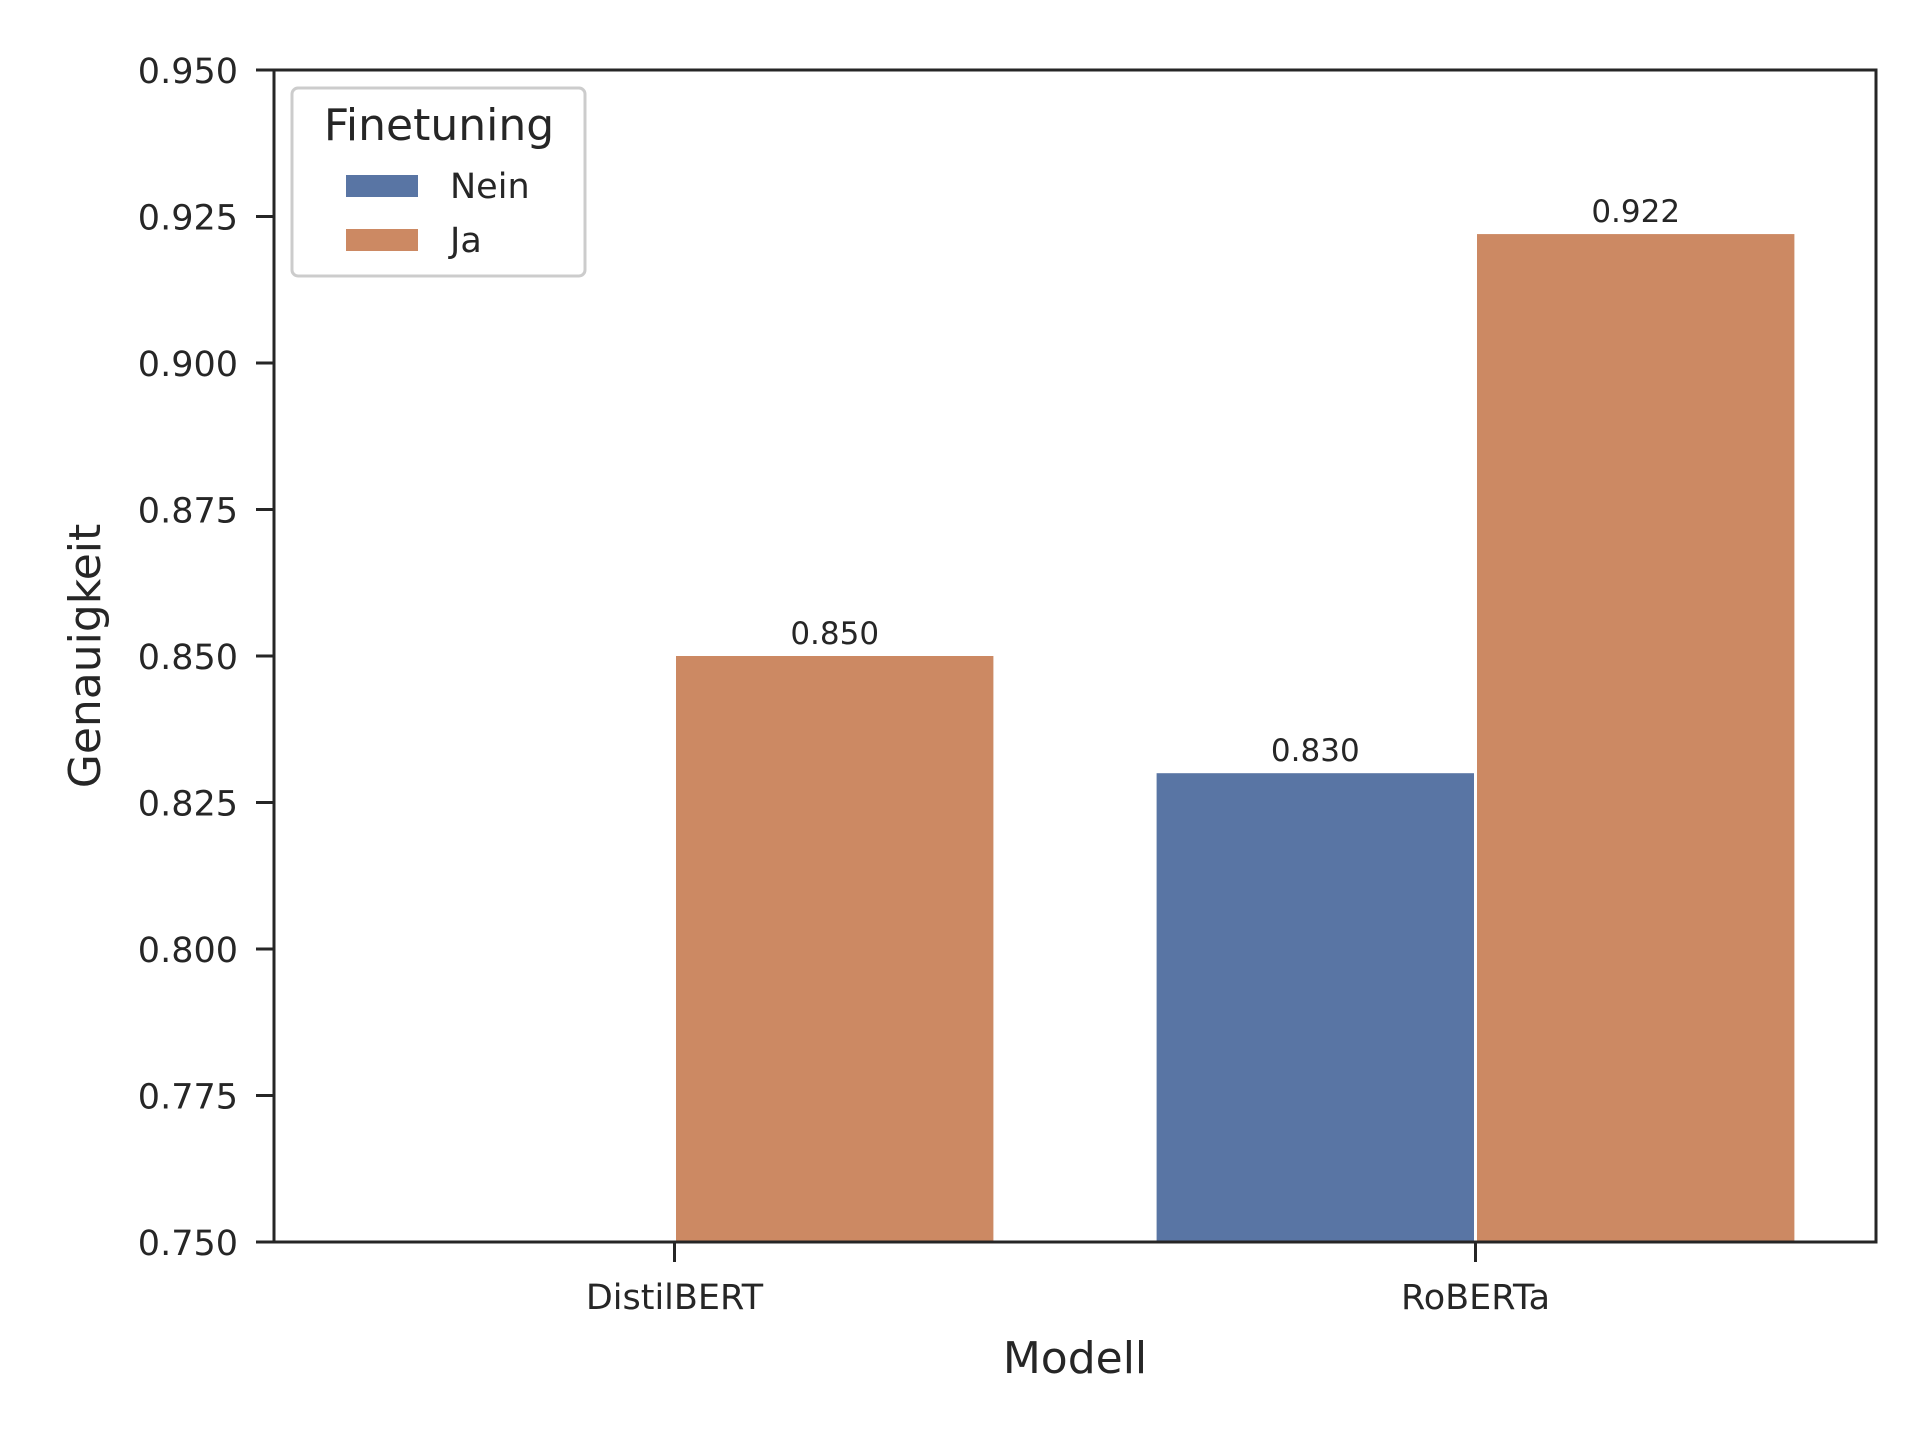 The image size is (1920, 1440). I want to click on bar-ja-roberta, so click(1636, 738).